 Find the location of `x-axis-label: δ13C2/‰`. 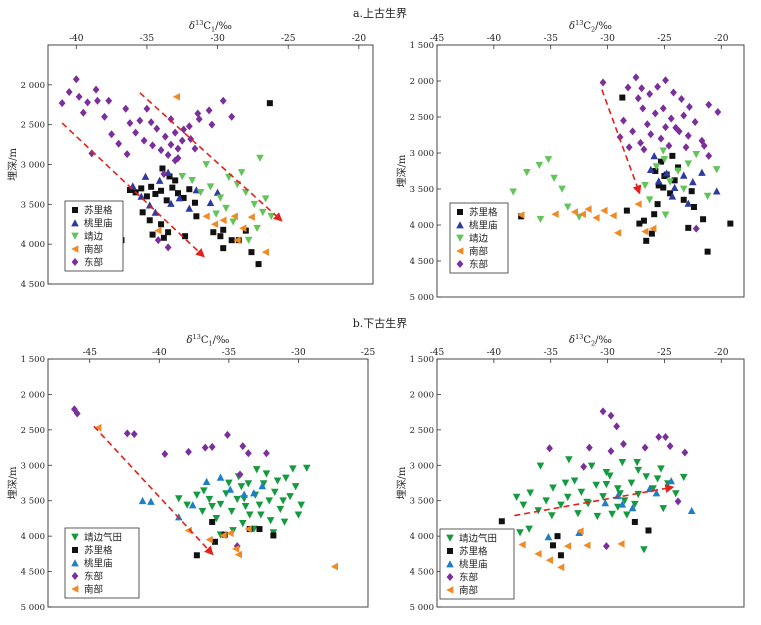

x-axis-label: δ13C2/‰ is located at coordinates (590, 340).